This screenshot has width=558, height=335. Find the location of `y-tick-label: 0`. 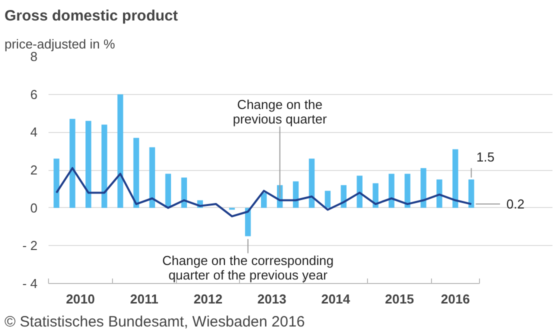

y-tick-label: 0 is located at coordinates (34, 208).